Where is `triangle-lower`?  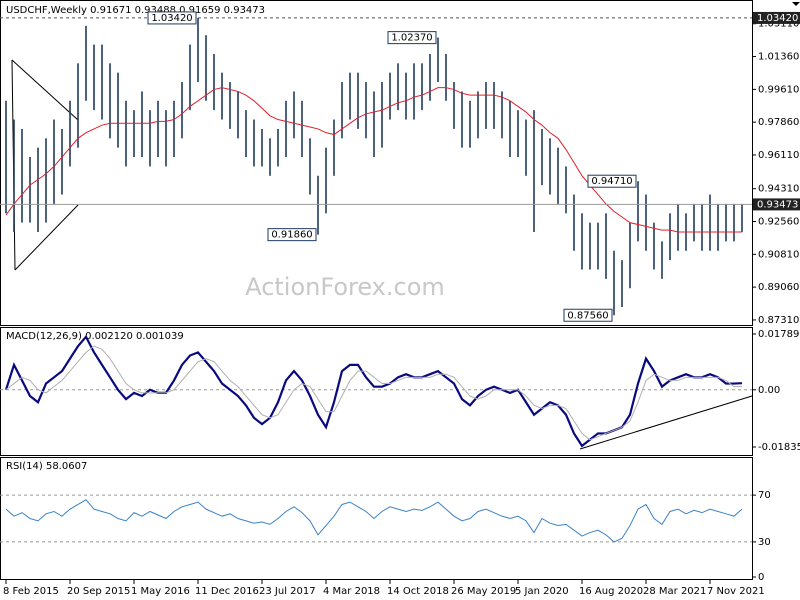
triangle-lower is located at coordinates (46, 237).